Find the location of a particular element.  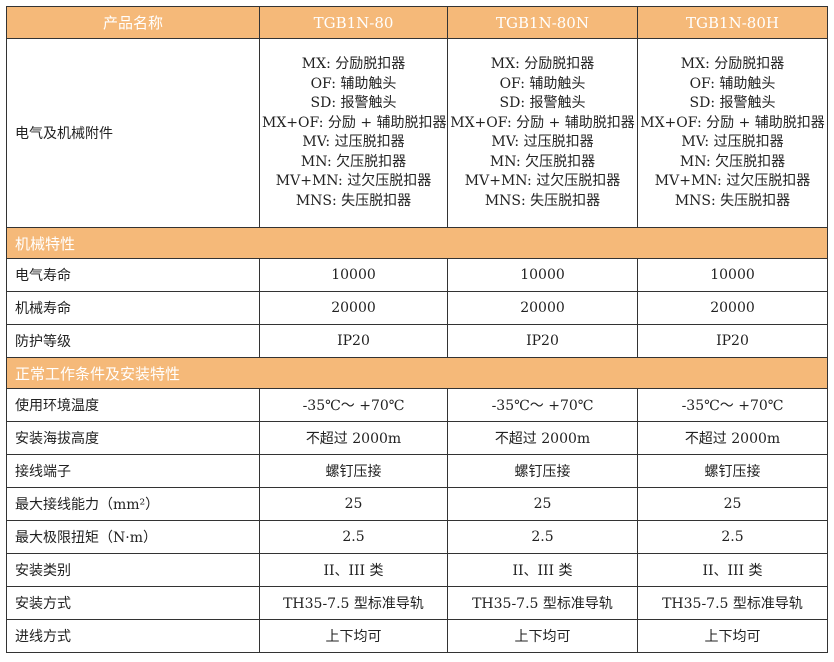

table-row: 使用环境温度 -35℃～ +70℃ -35℃～ +70℃ -35℃～ +70℃ is located at coordinates (417, 405).